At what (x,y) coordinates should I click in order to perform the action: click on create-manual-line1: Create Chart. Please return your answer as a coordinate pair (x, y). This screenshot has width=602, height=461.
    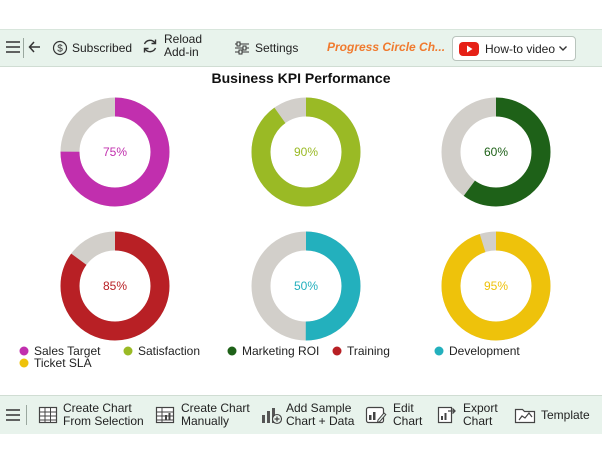
    Looking at the image, I should click on (215, 408).